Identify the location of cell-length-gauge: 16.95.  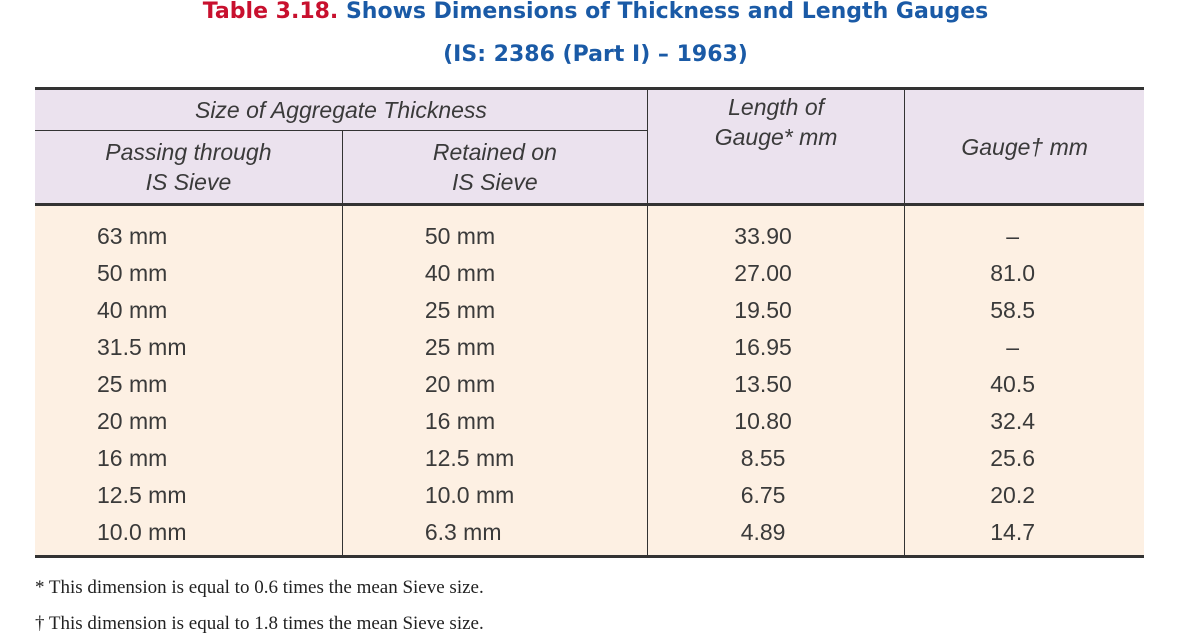
(775, 347).